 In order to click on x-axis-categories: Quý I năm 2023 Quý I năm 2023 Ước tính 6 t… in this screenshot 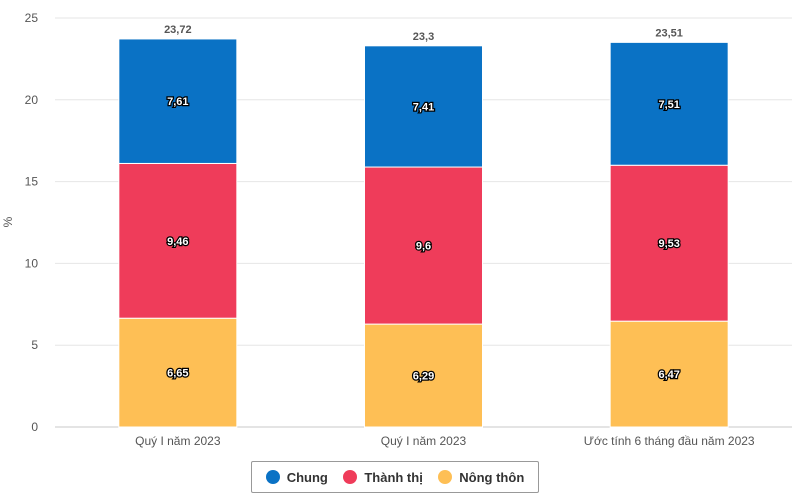, I will do `click(445, 441)`.